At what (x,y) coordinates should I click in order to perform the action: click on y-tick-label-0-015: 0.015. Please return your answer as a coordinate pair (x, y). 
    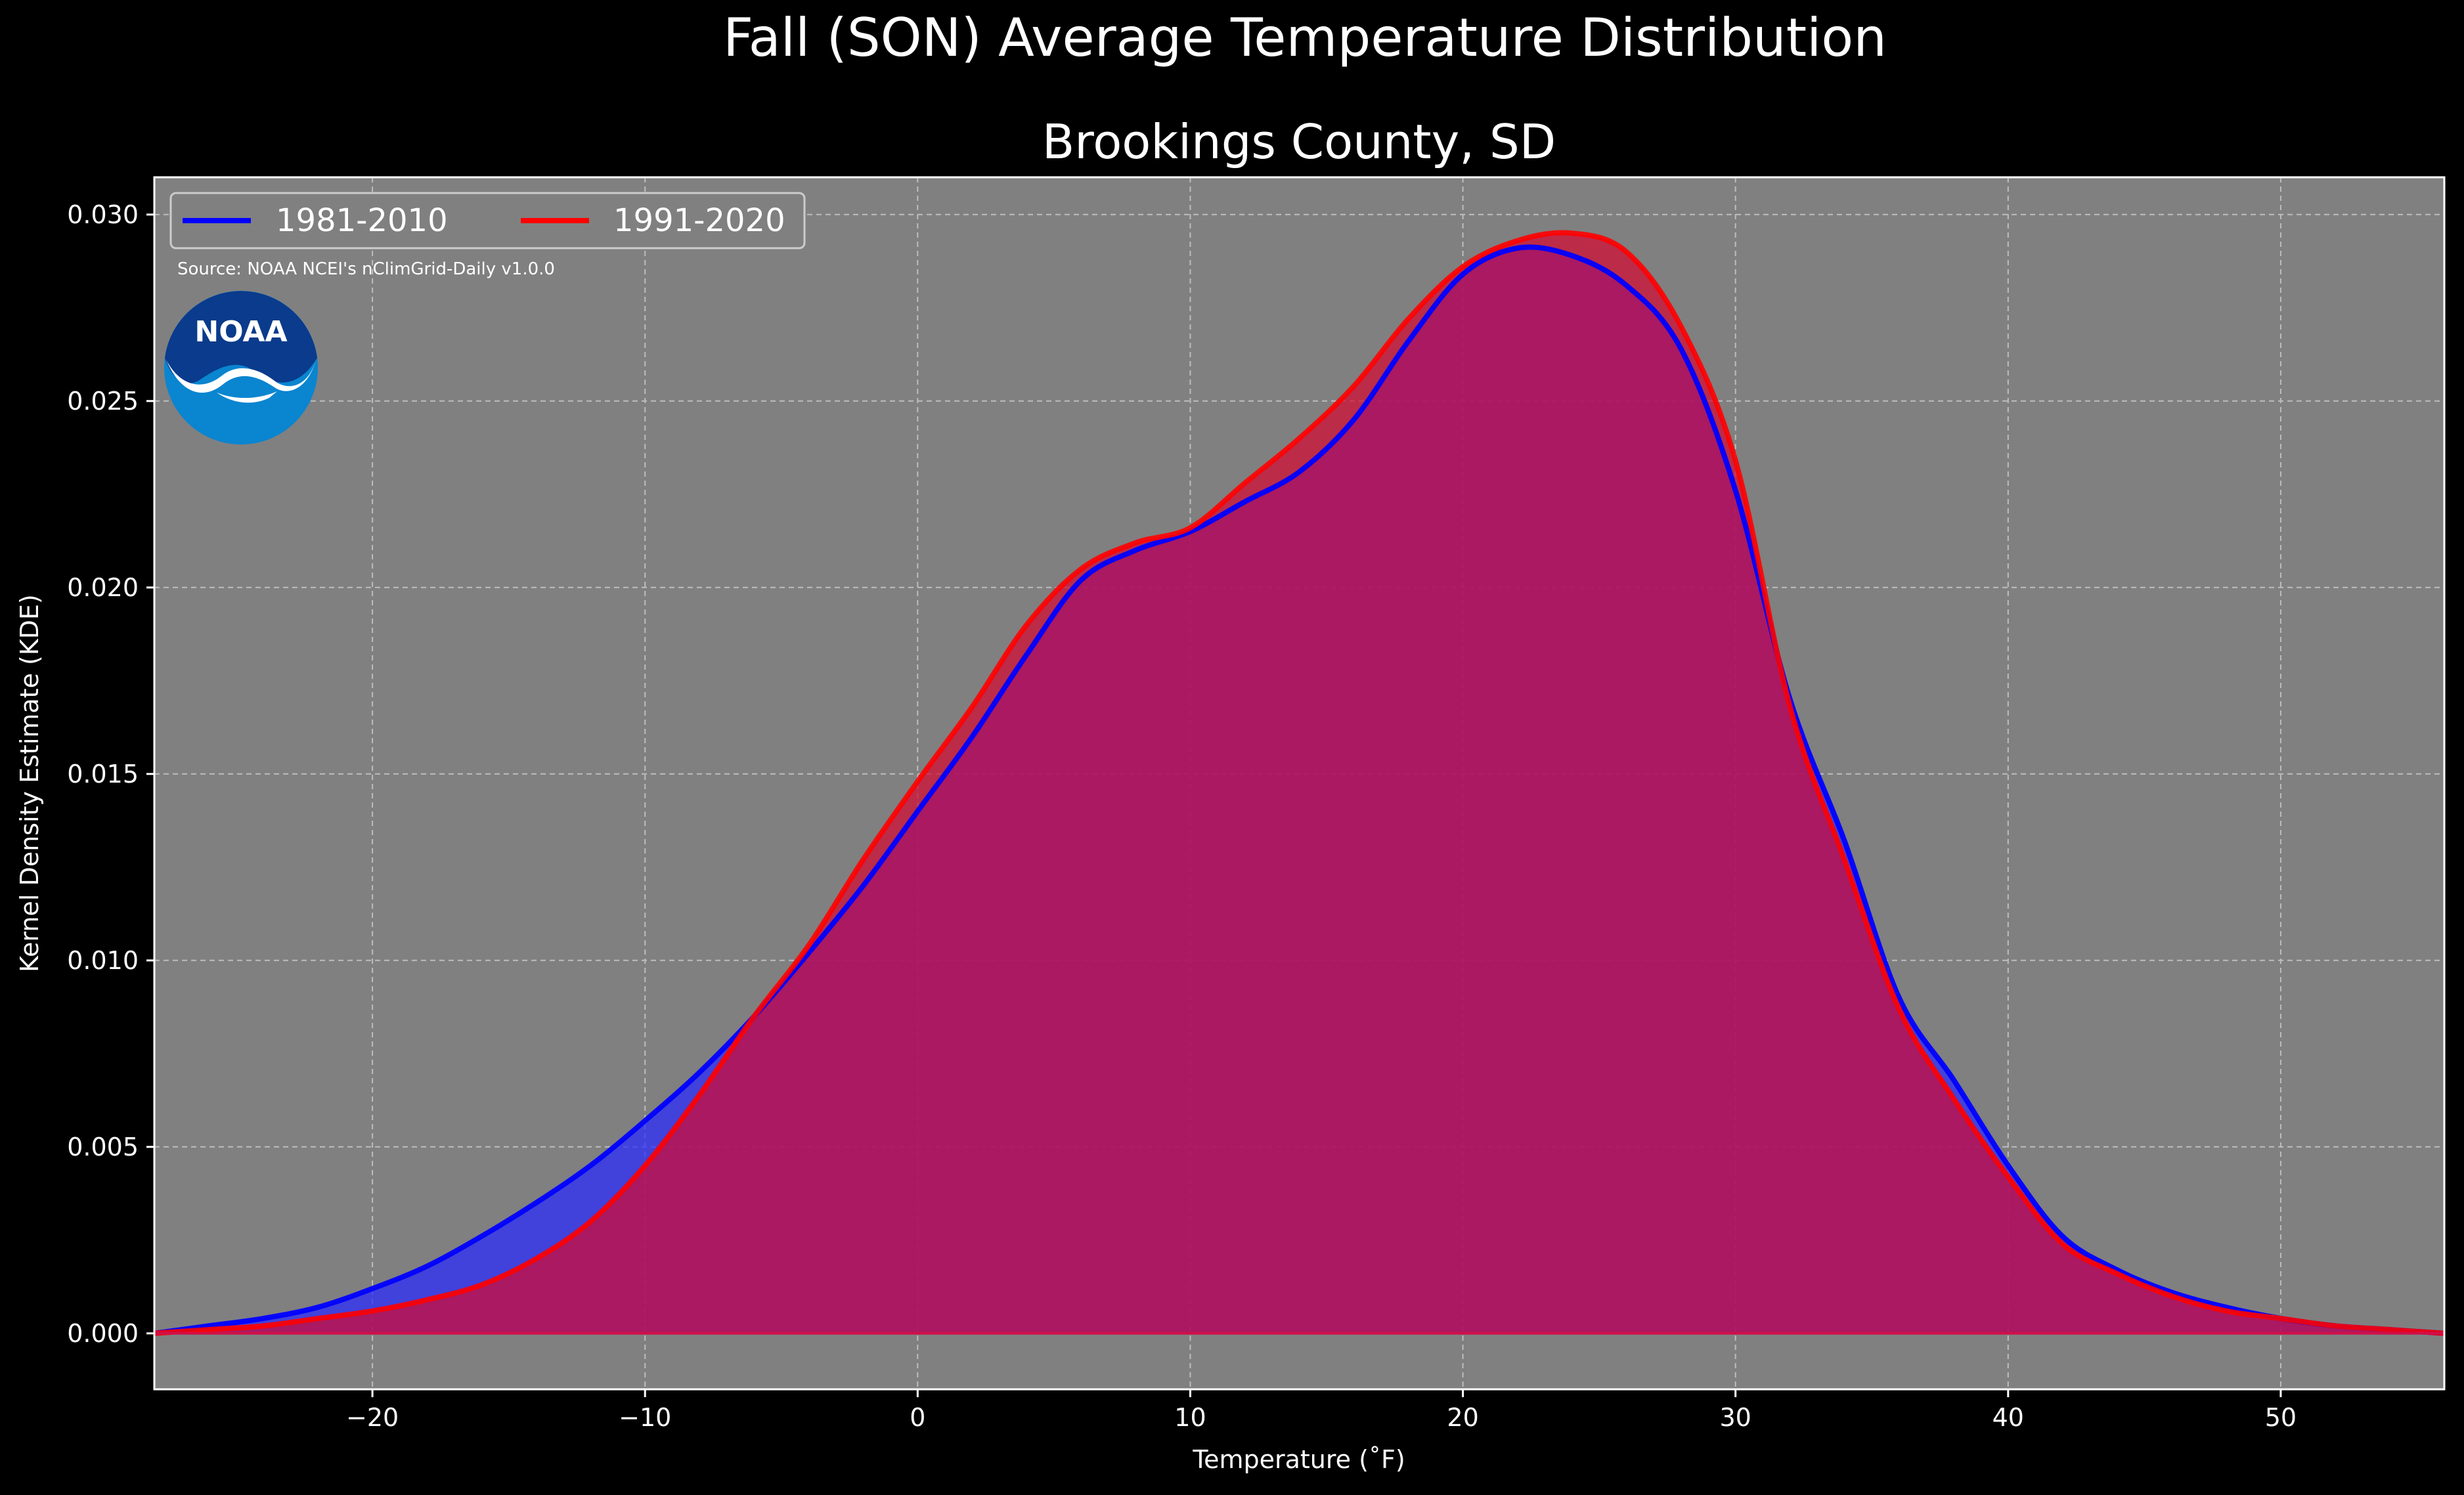
    Looking at the image, I should click on (103, 774).